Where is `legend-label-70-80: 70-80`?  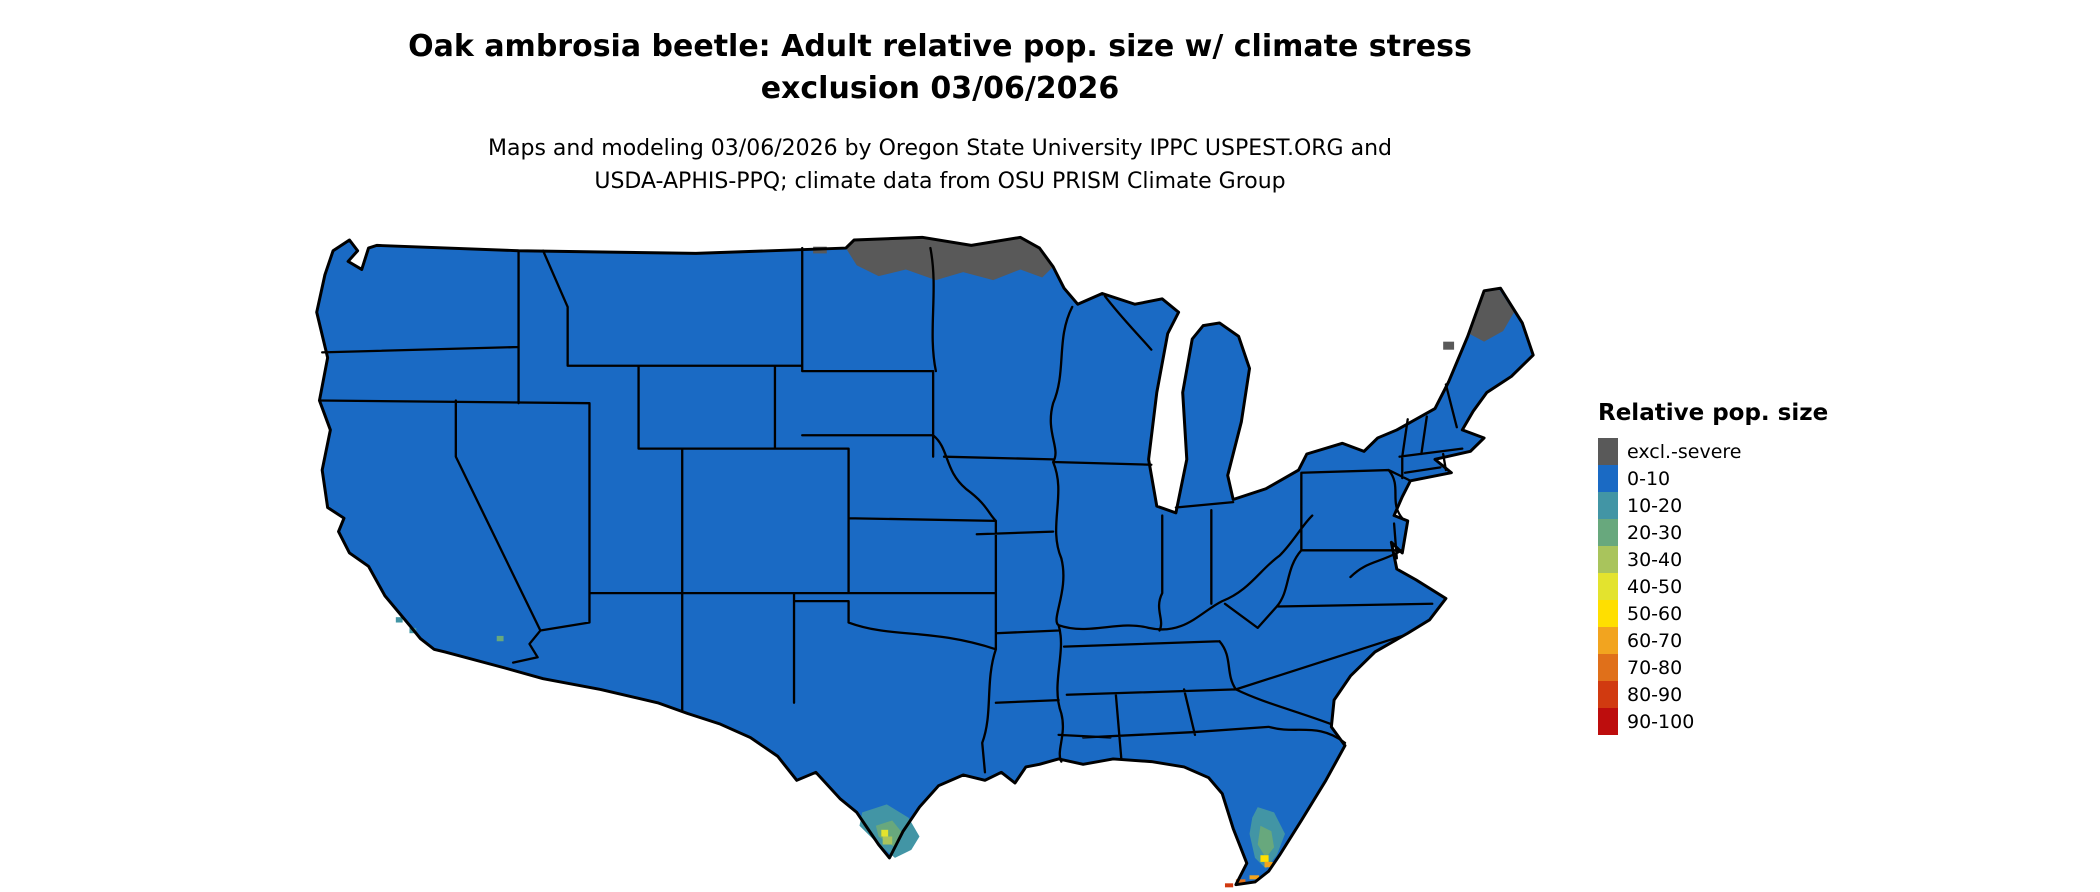 legend-label-70-80: 70-80 is located at coordinates (1655, 667).